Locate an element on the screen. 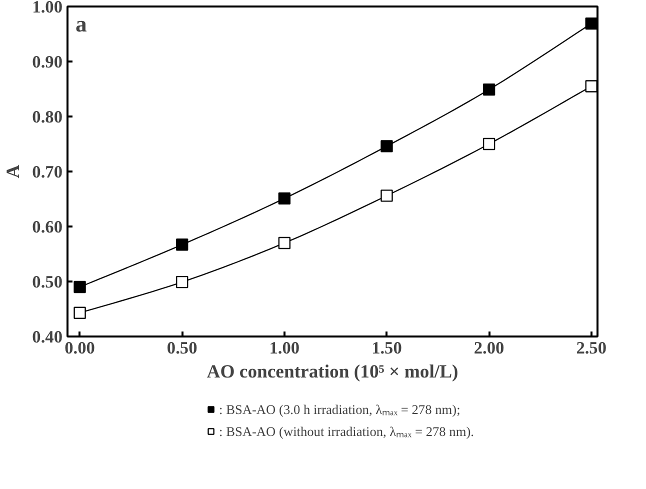 This screenshot has height=489, width=646. x-tick-label: 1.00 is located at coordinates (284, 348).